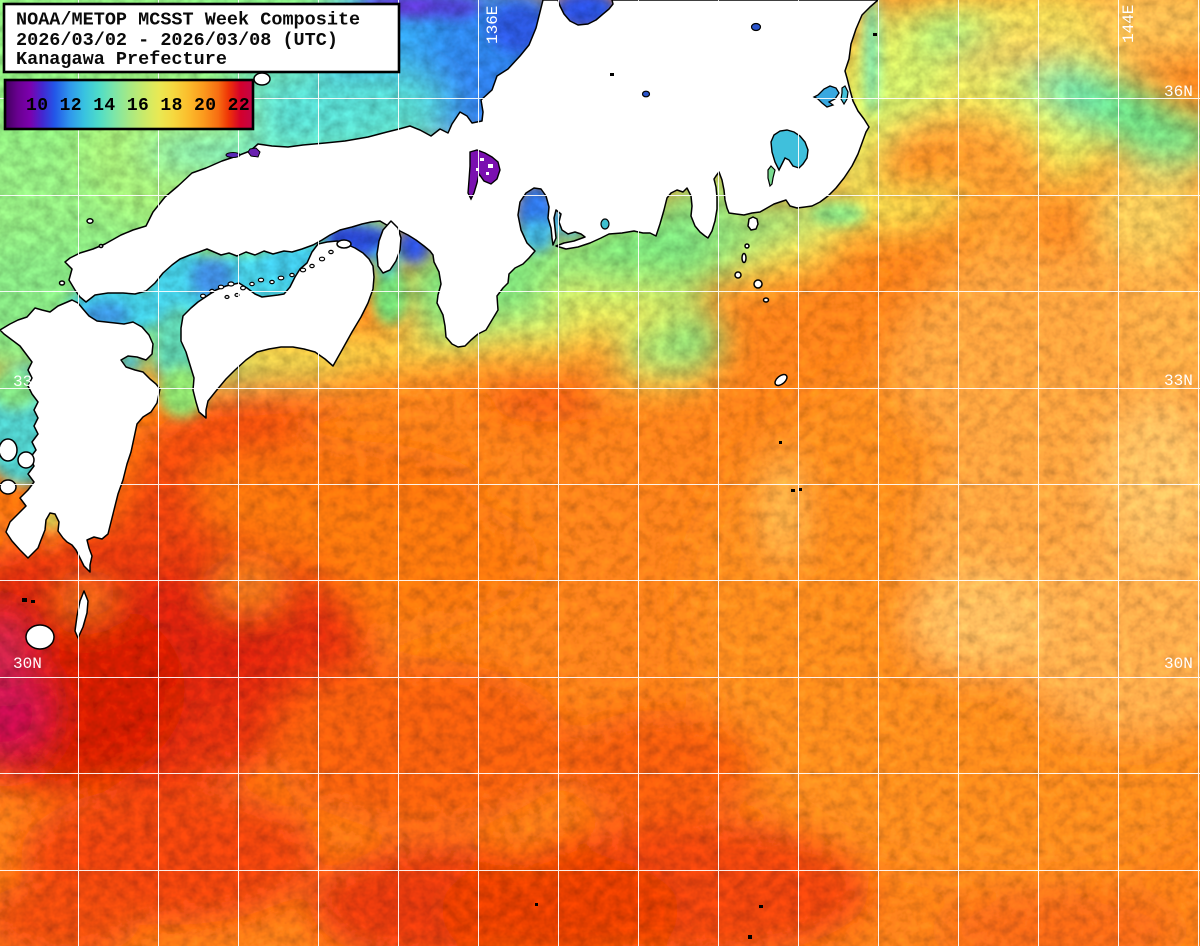  I want to click on svg-text: 144E, so click(1129, 24).